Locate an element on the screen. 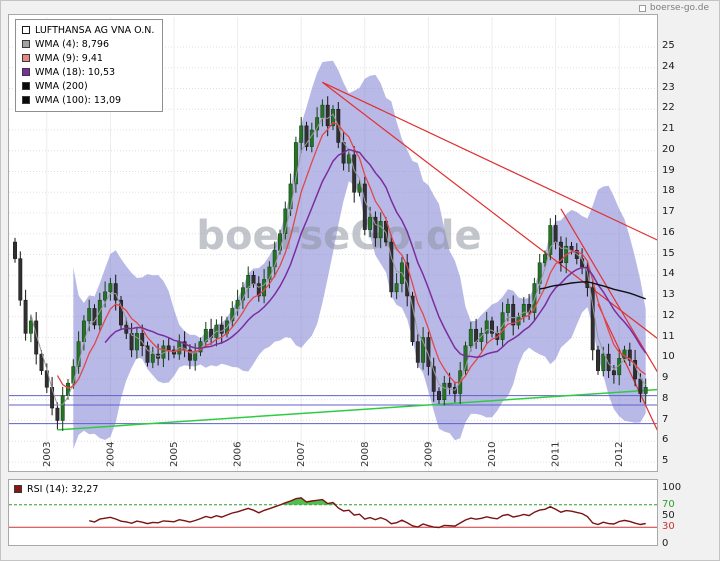 Image resolution: width=720 pixels, height=561 pixels. legend-item: WMA (9): 9,41 is located at coordinates (88, 58).